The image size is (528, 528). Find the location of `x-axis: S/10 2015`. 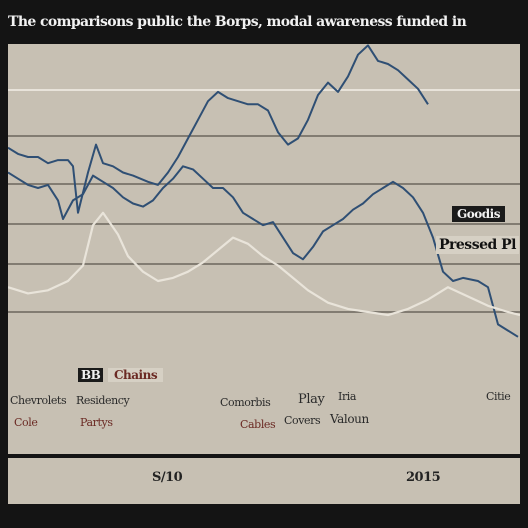

x-axis: S/10 2015 is located at coordinates (264, 481).